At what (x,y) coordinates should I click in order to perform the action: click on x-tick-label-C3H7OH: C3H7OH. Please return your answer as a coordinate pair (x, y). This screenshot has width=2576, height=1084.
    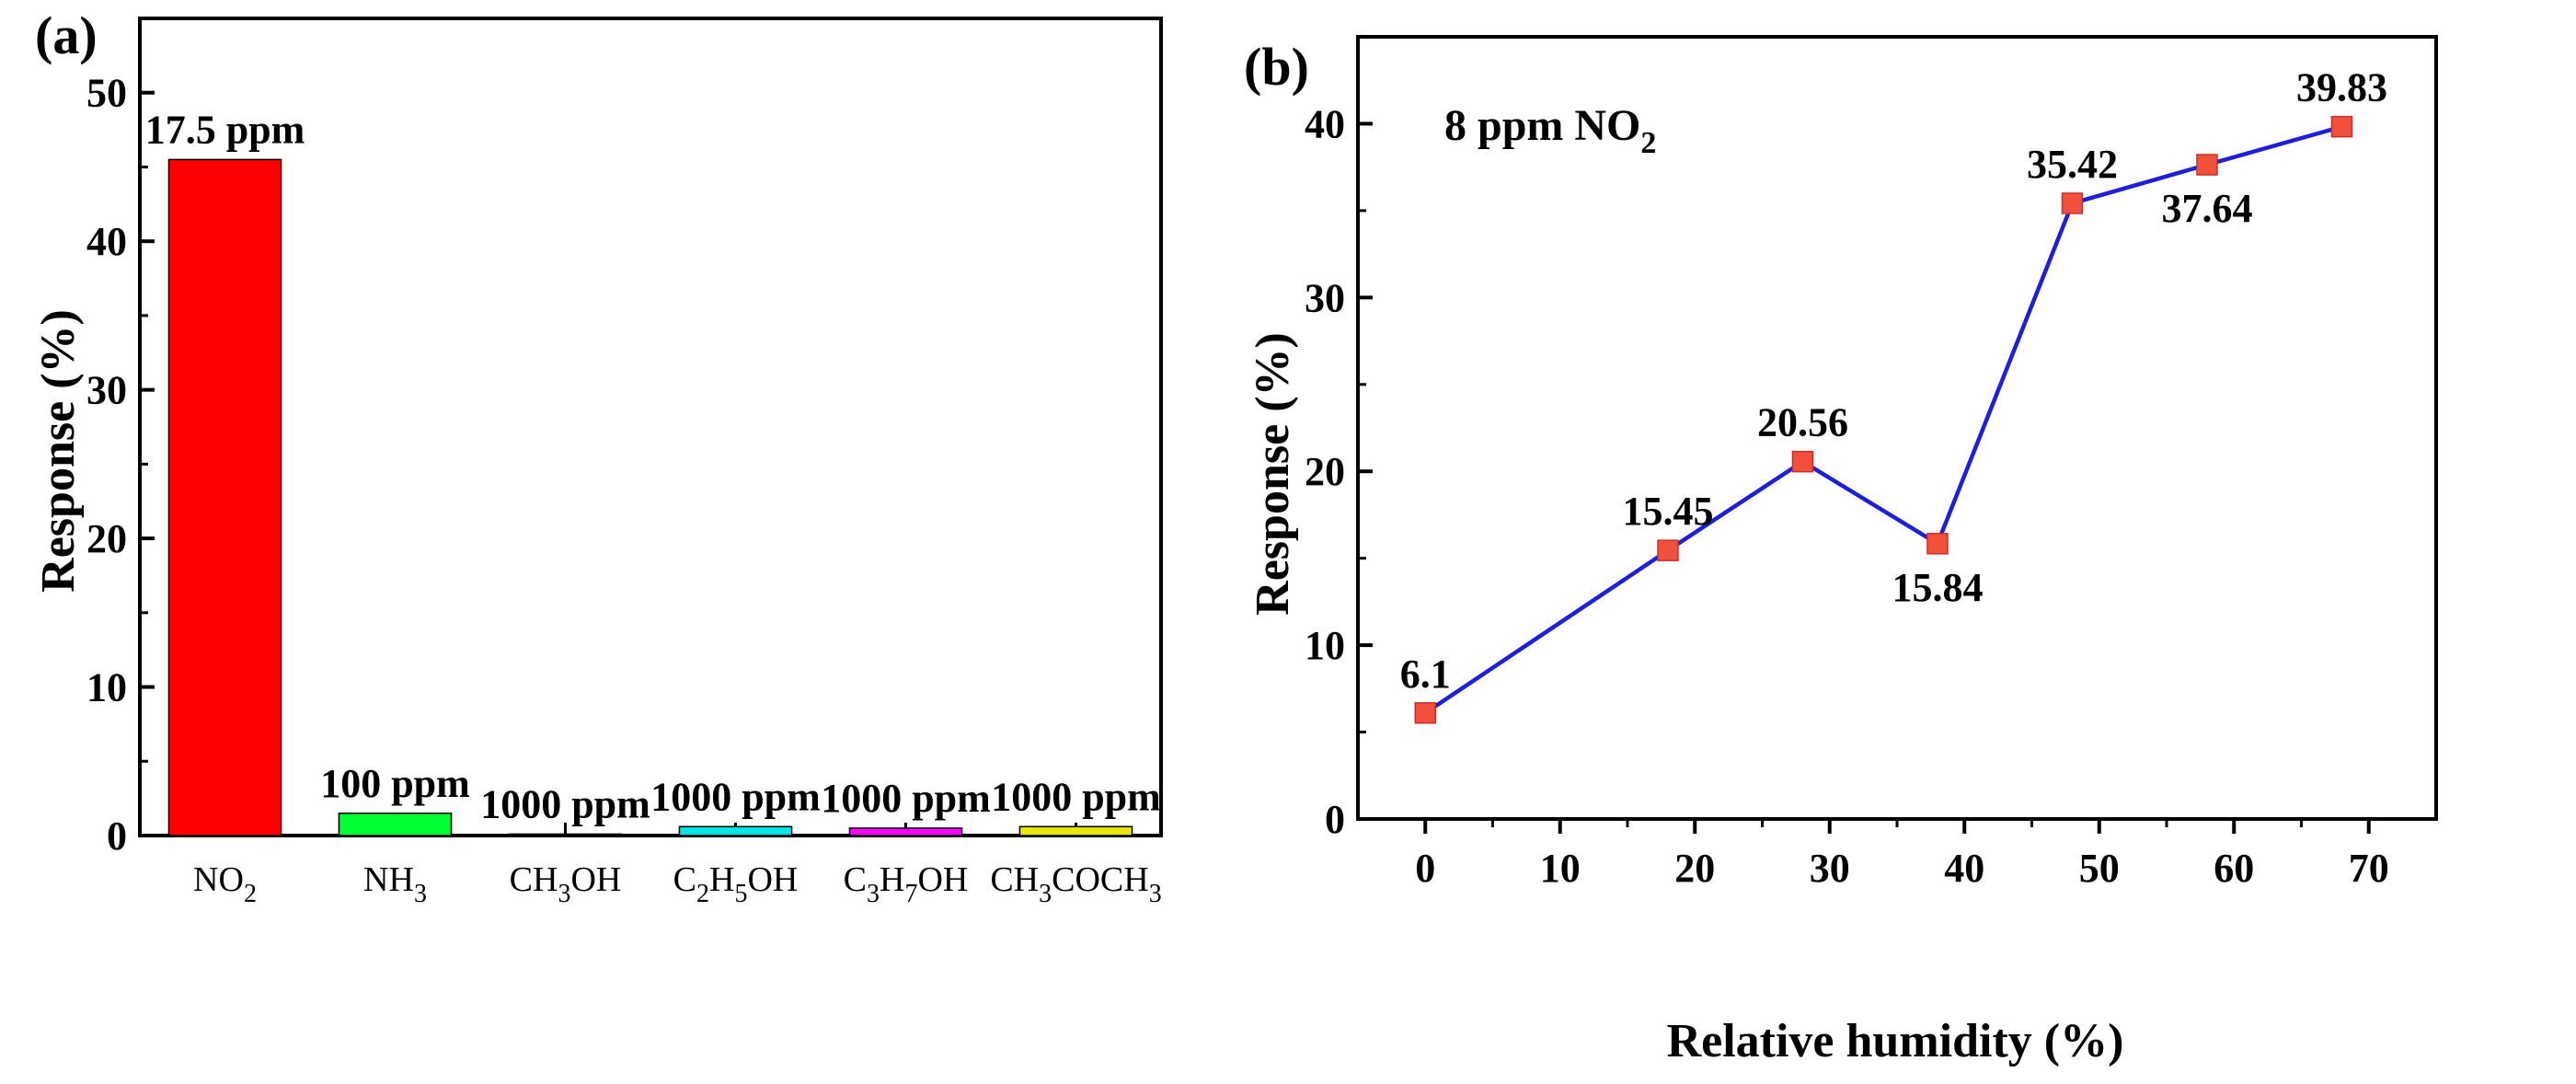
    Looking at the image, I should click on (906, 884).